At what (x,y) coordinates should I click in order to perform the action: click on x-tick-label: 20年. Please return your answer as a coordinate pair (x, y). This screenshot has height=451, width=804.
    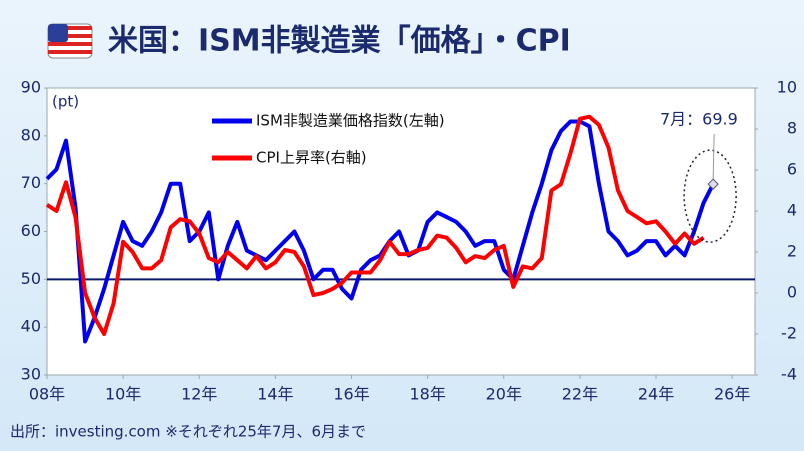
    Looking at the image, I should click on (504, 394).